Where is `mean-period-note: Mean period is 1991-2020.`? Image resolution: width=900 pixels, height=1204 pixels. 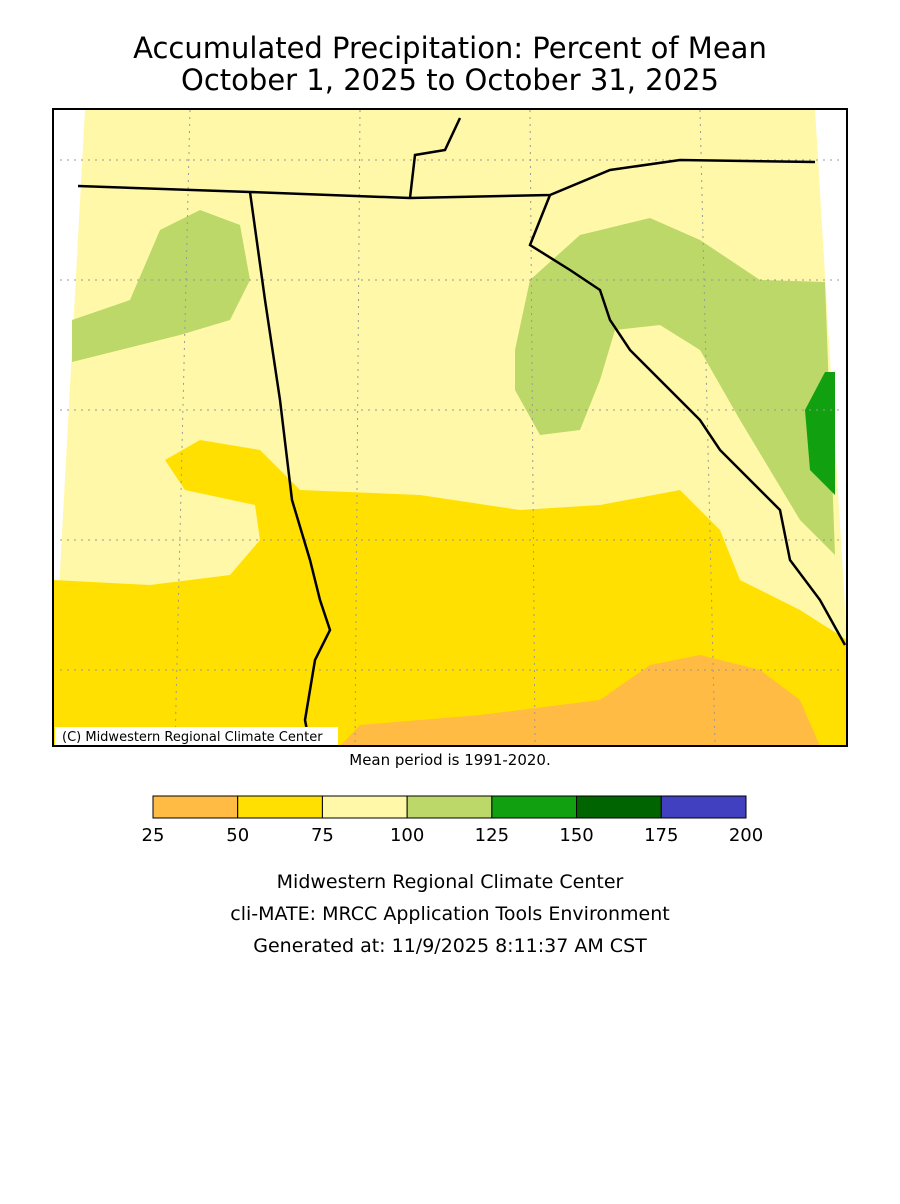 mean-period-note: Mean period is 1991-2020. is located at coordinates (449, 760).